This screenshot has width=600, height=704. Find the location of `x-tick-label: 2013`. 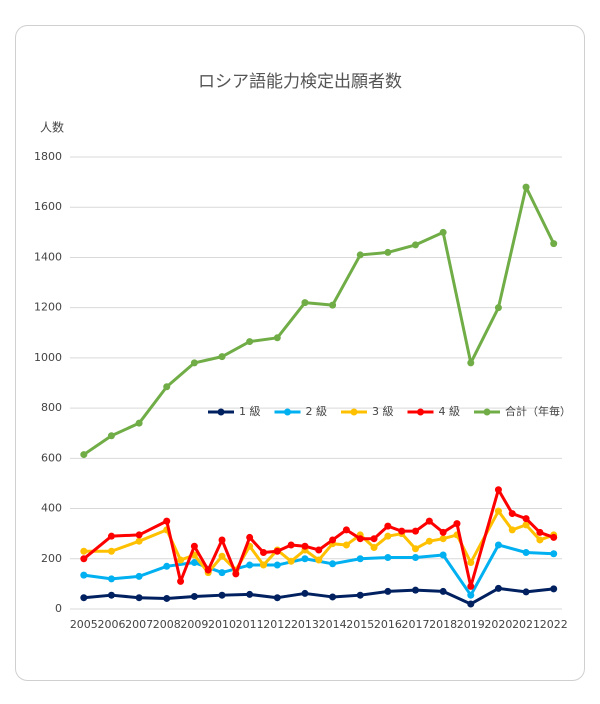

x-tick-label: 2013 is located at coordinates (305, 624).